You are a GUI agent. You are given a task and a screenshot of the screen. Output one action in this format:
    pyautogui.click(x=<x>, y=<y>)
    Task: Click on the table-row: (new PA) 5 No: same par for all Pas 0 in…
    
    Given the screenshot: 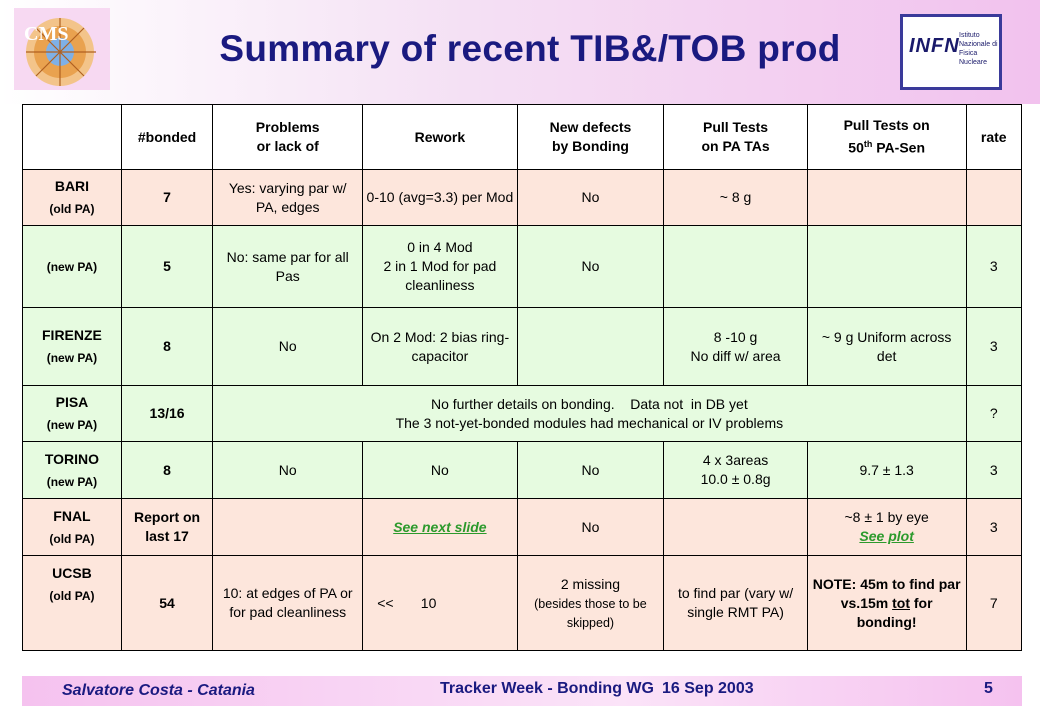 What is the action you would take?
    pyautogui.click(x=522, y=266)
    